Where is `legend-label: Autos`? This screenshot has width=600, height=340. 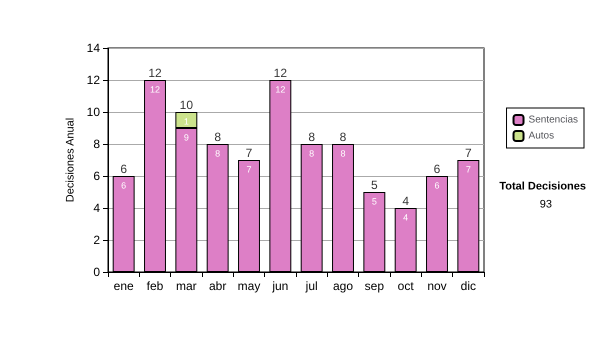
legend-label: Autos is located at coordinates (541, 136).